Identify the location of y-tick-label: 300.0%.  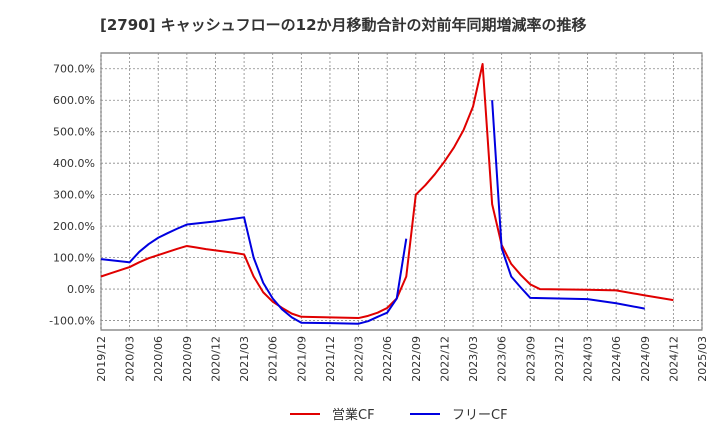
(74, 195).